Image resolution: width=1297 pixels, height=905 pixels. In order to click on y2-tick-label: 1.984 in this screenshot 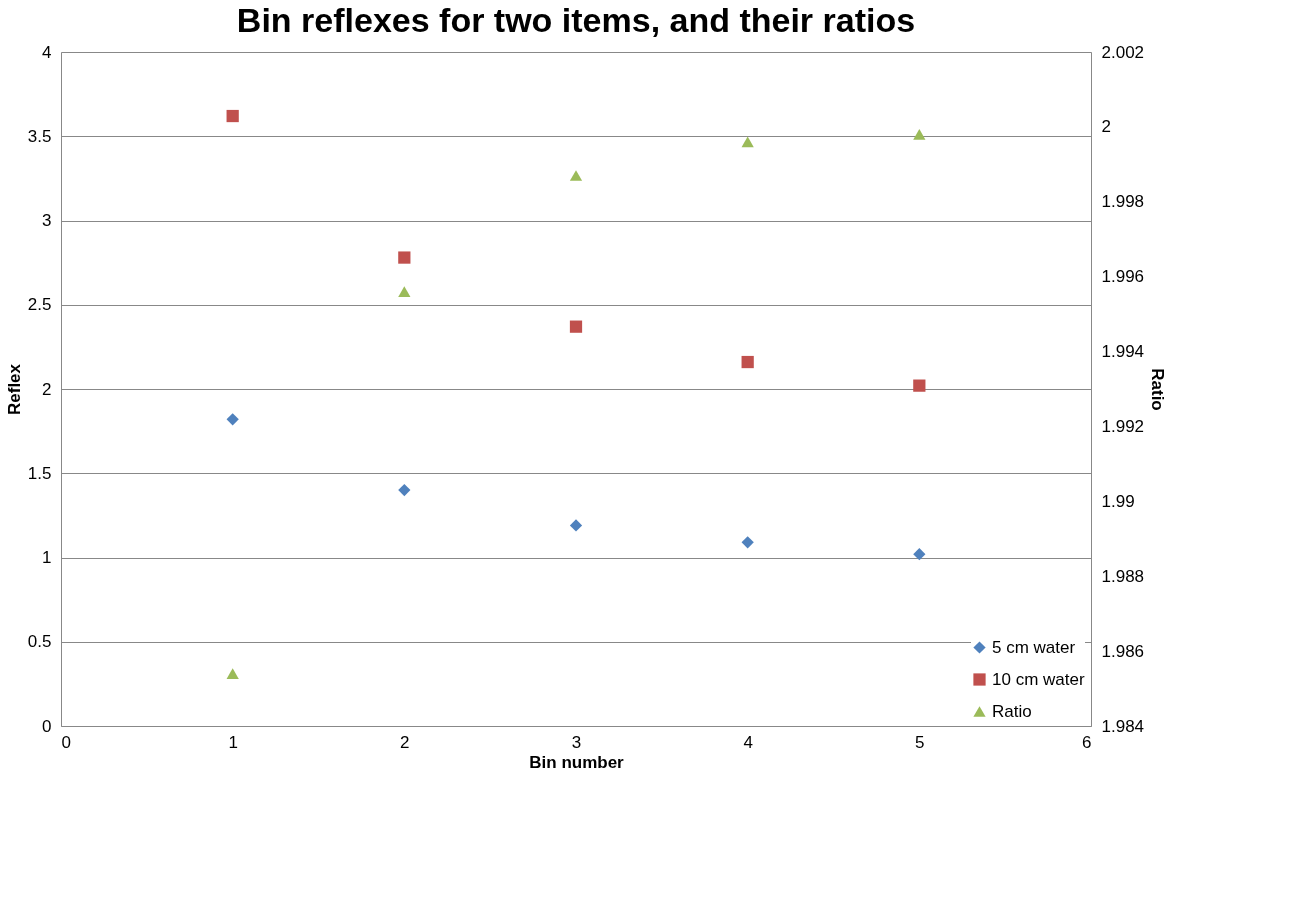, I will do `click(1123, 726)`.